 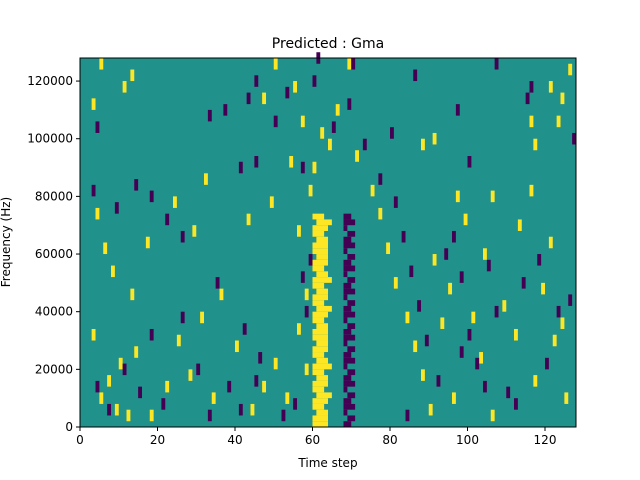 What do you see at coordinates (69, 427) in the screenshot?
I see `y-tick-label: 0` at bounding box center [69, 427].